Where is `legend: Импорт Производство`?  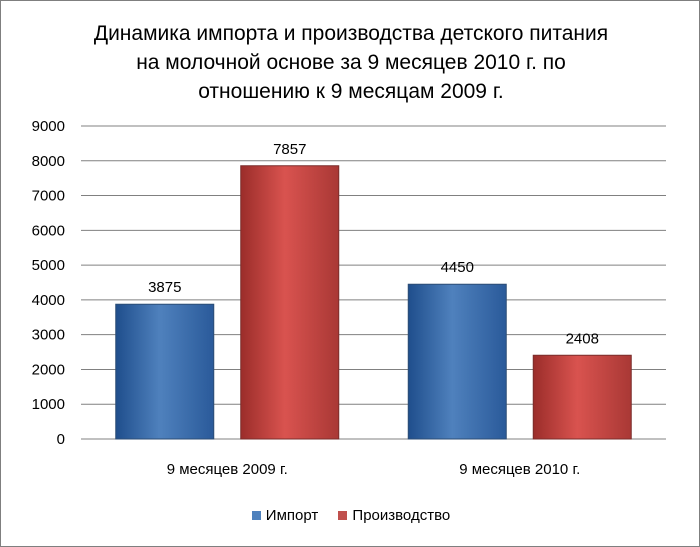
legend: Импорт Производство is located at coordinates (350, 515).